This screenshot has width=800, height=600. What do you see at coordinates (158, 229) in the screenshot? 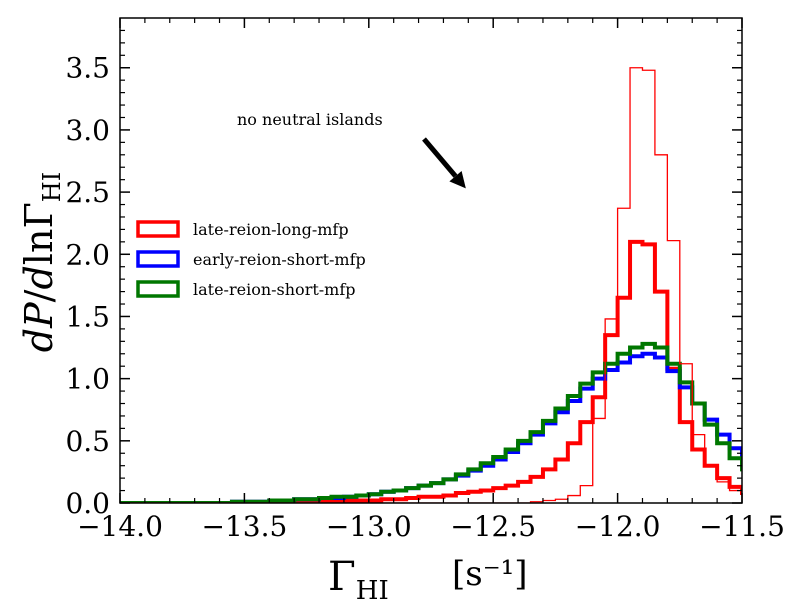
I see `legend-swatch-late-reion-long-mfp` at bounding box center [158, 229].